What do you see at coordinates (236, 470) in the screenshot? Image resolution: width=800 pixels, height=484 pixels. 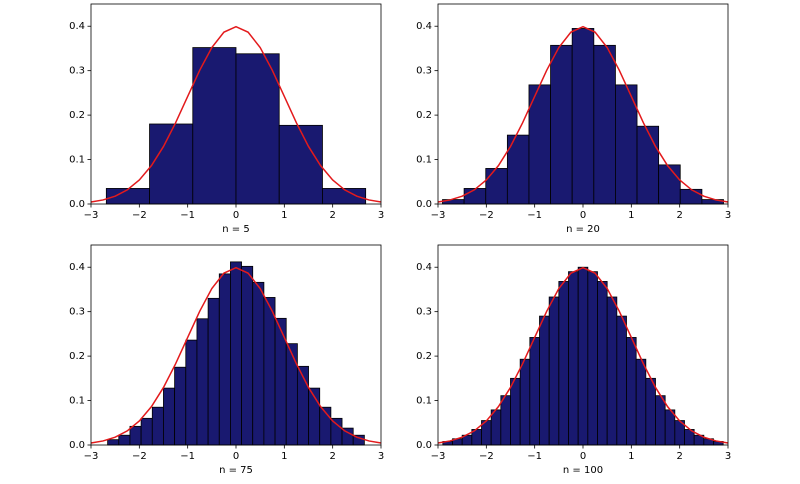 I see `x-axis-label: n = 75` at bounding box center [236, 470].